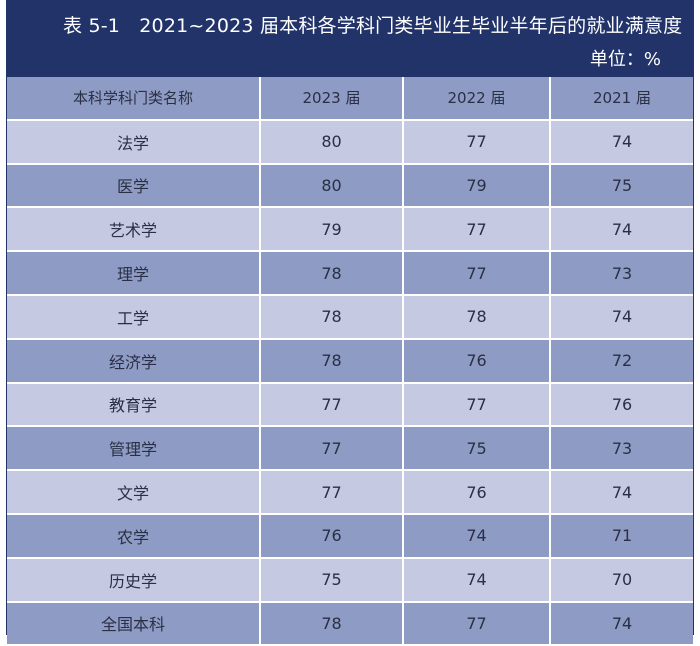  Describe the element at coordinates (621, 99) in the screenshot. I see `column-header-2021: 2021 届` at that location.